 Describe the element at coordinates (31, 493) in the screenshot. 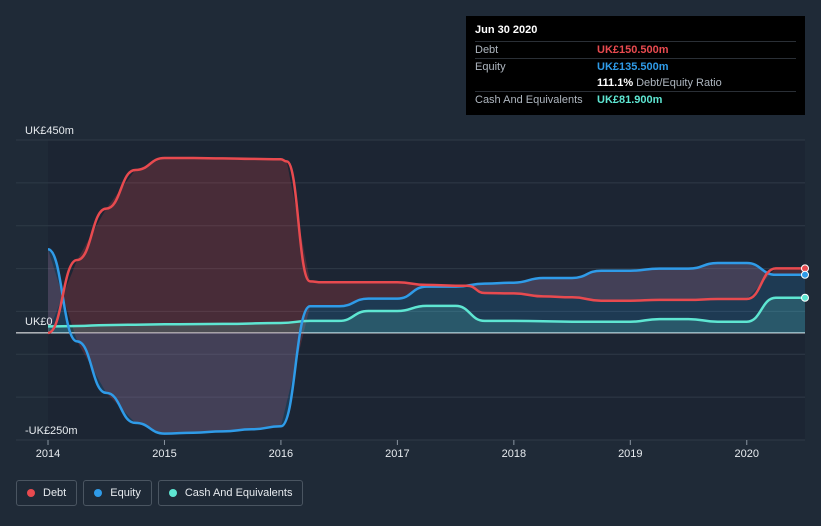

I see `debt-dot-icon` at that location.